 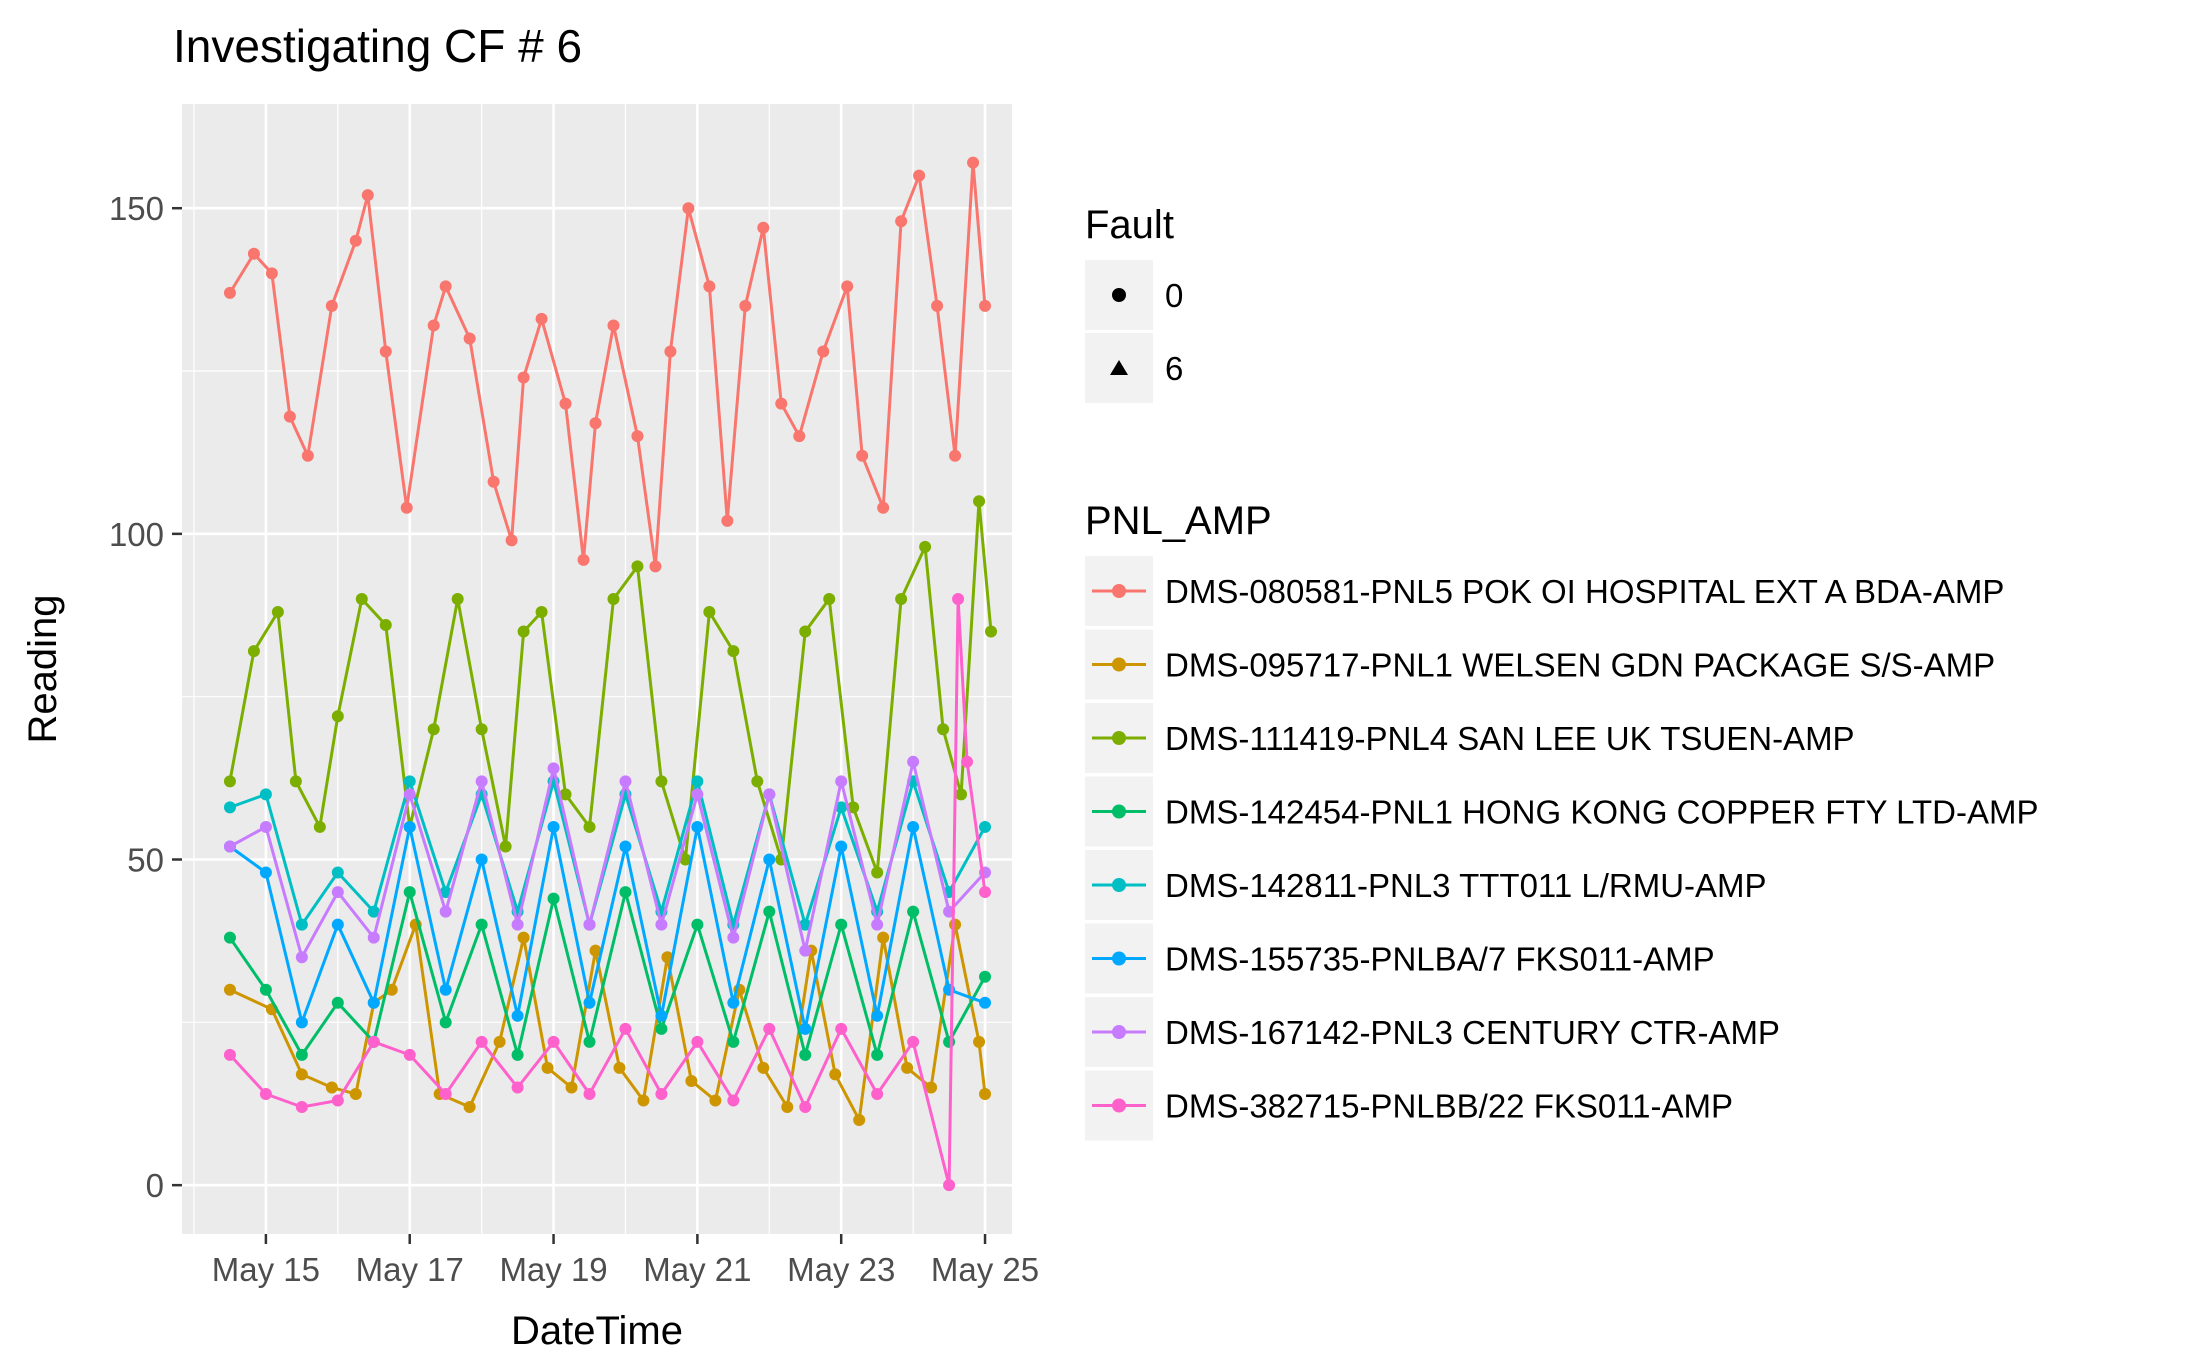 What do you see at coordinates (553, 1269) in the screenshot?
I see `x-tick-label: May 19` at bounding box center [553, 1269].